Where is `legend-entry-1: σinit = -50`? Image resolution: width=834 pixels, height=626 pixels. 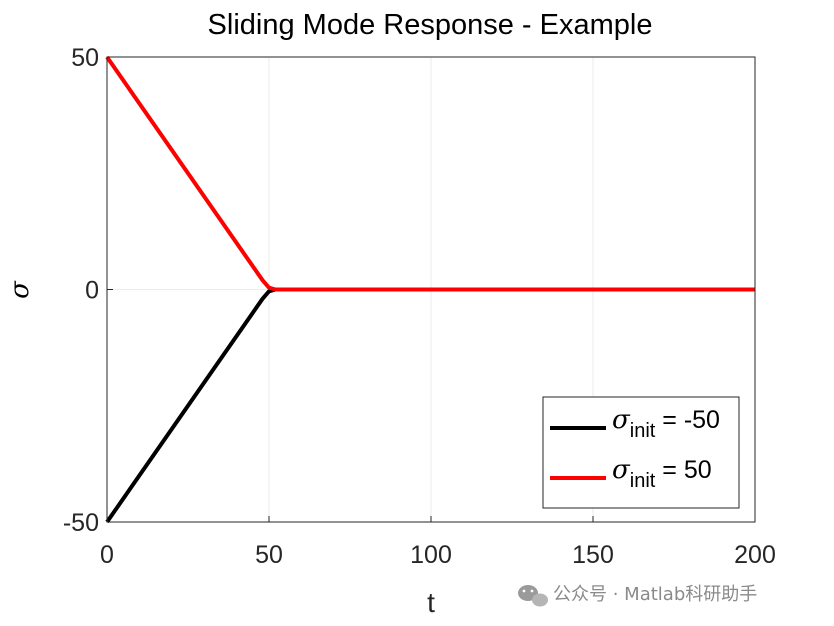
legend-entry-1: σinit = -50 is located at coordinates (635, 423).